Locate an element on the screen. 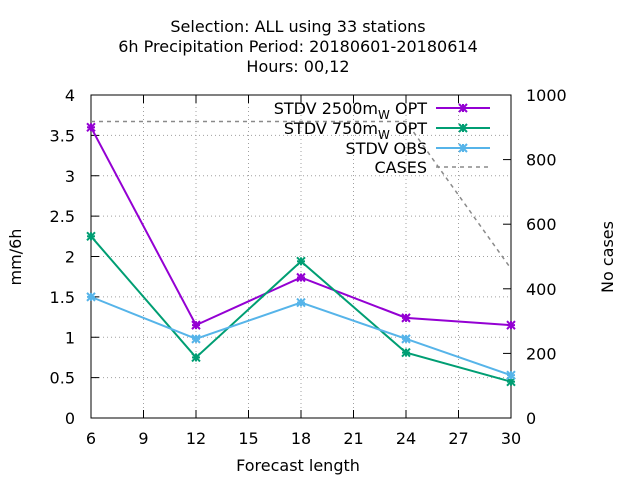 The image size is (640, 480). title-line: Selection: ALL using 33 stations is located at coordinates (297, 26).